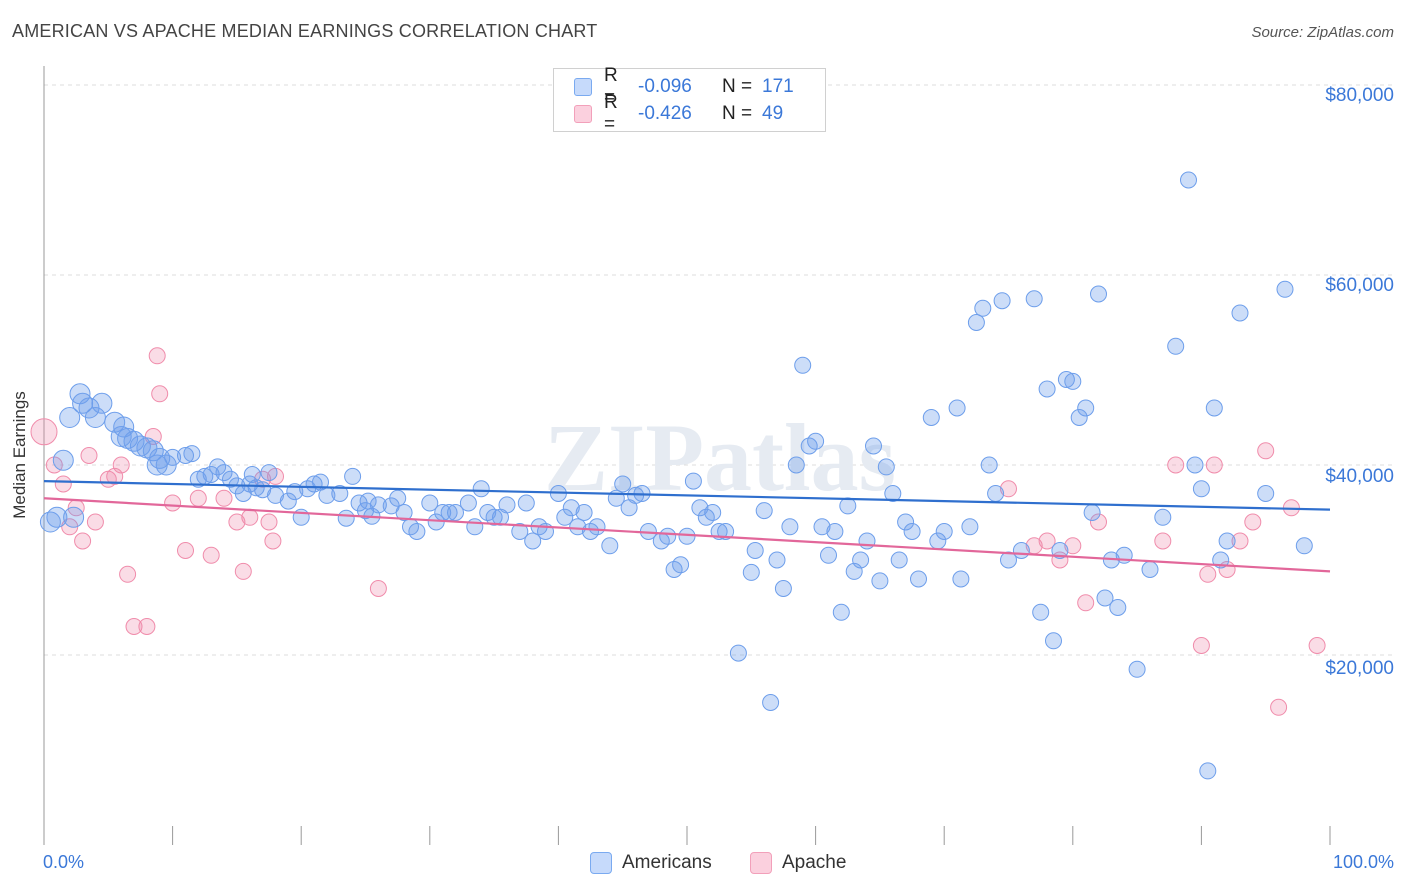 This screenshot has height=892, width=1406. What do you see at coordinates (1359, 95) in the screenshot?
I see `y-tick-label-80000: $80,000` at bounding box center [1359, 95].